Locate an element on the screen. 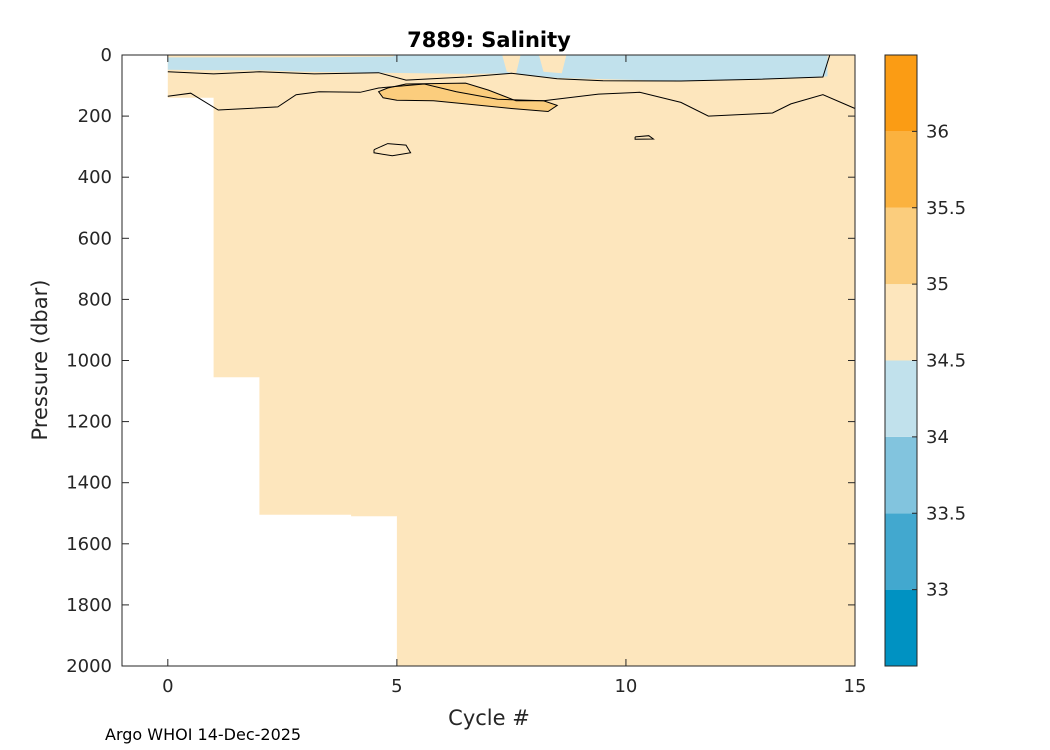 The image size is (1050, 750). contour-34p5-upper is located at coordinates (499, 68).